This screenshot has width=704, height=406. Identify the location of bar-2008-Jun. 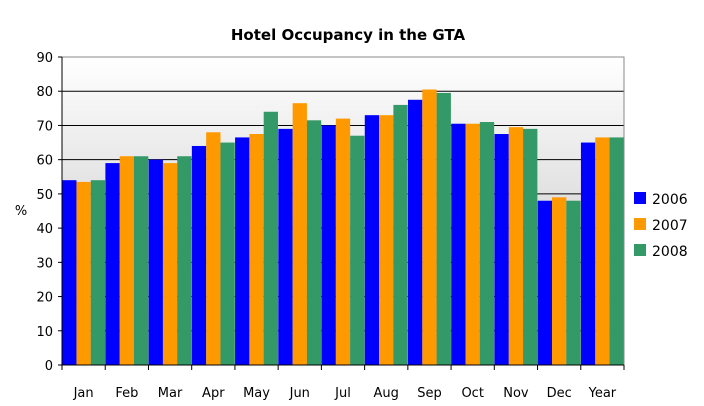
(314, 242).